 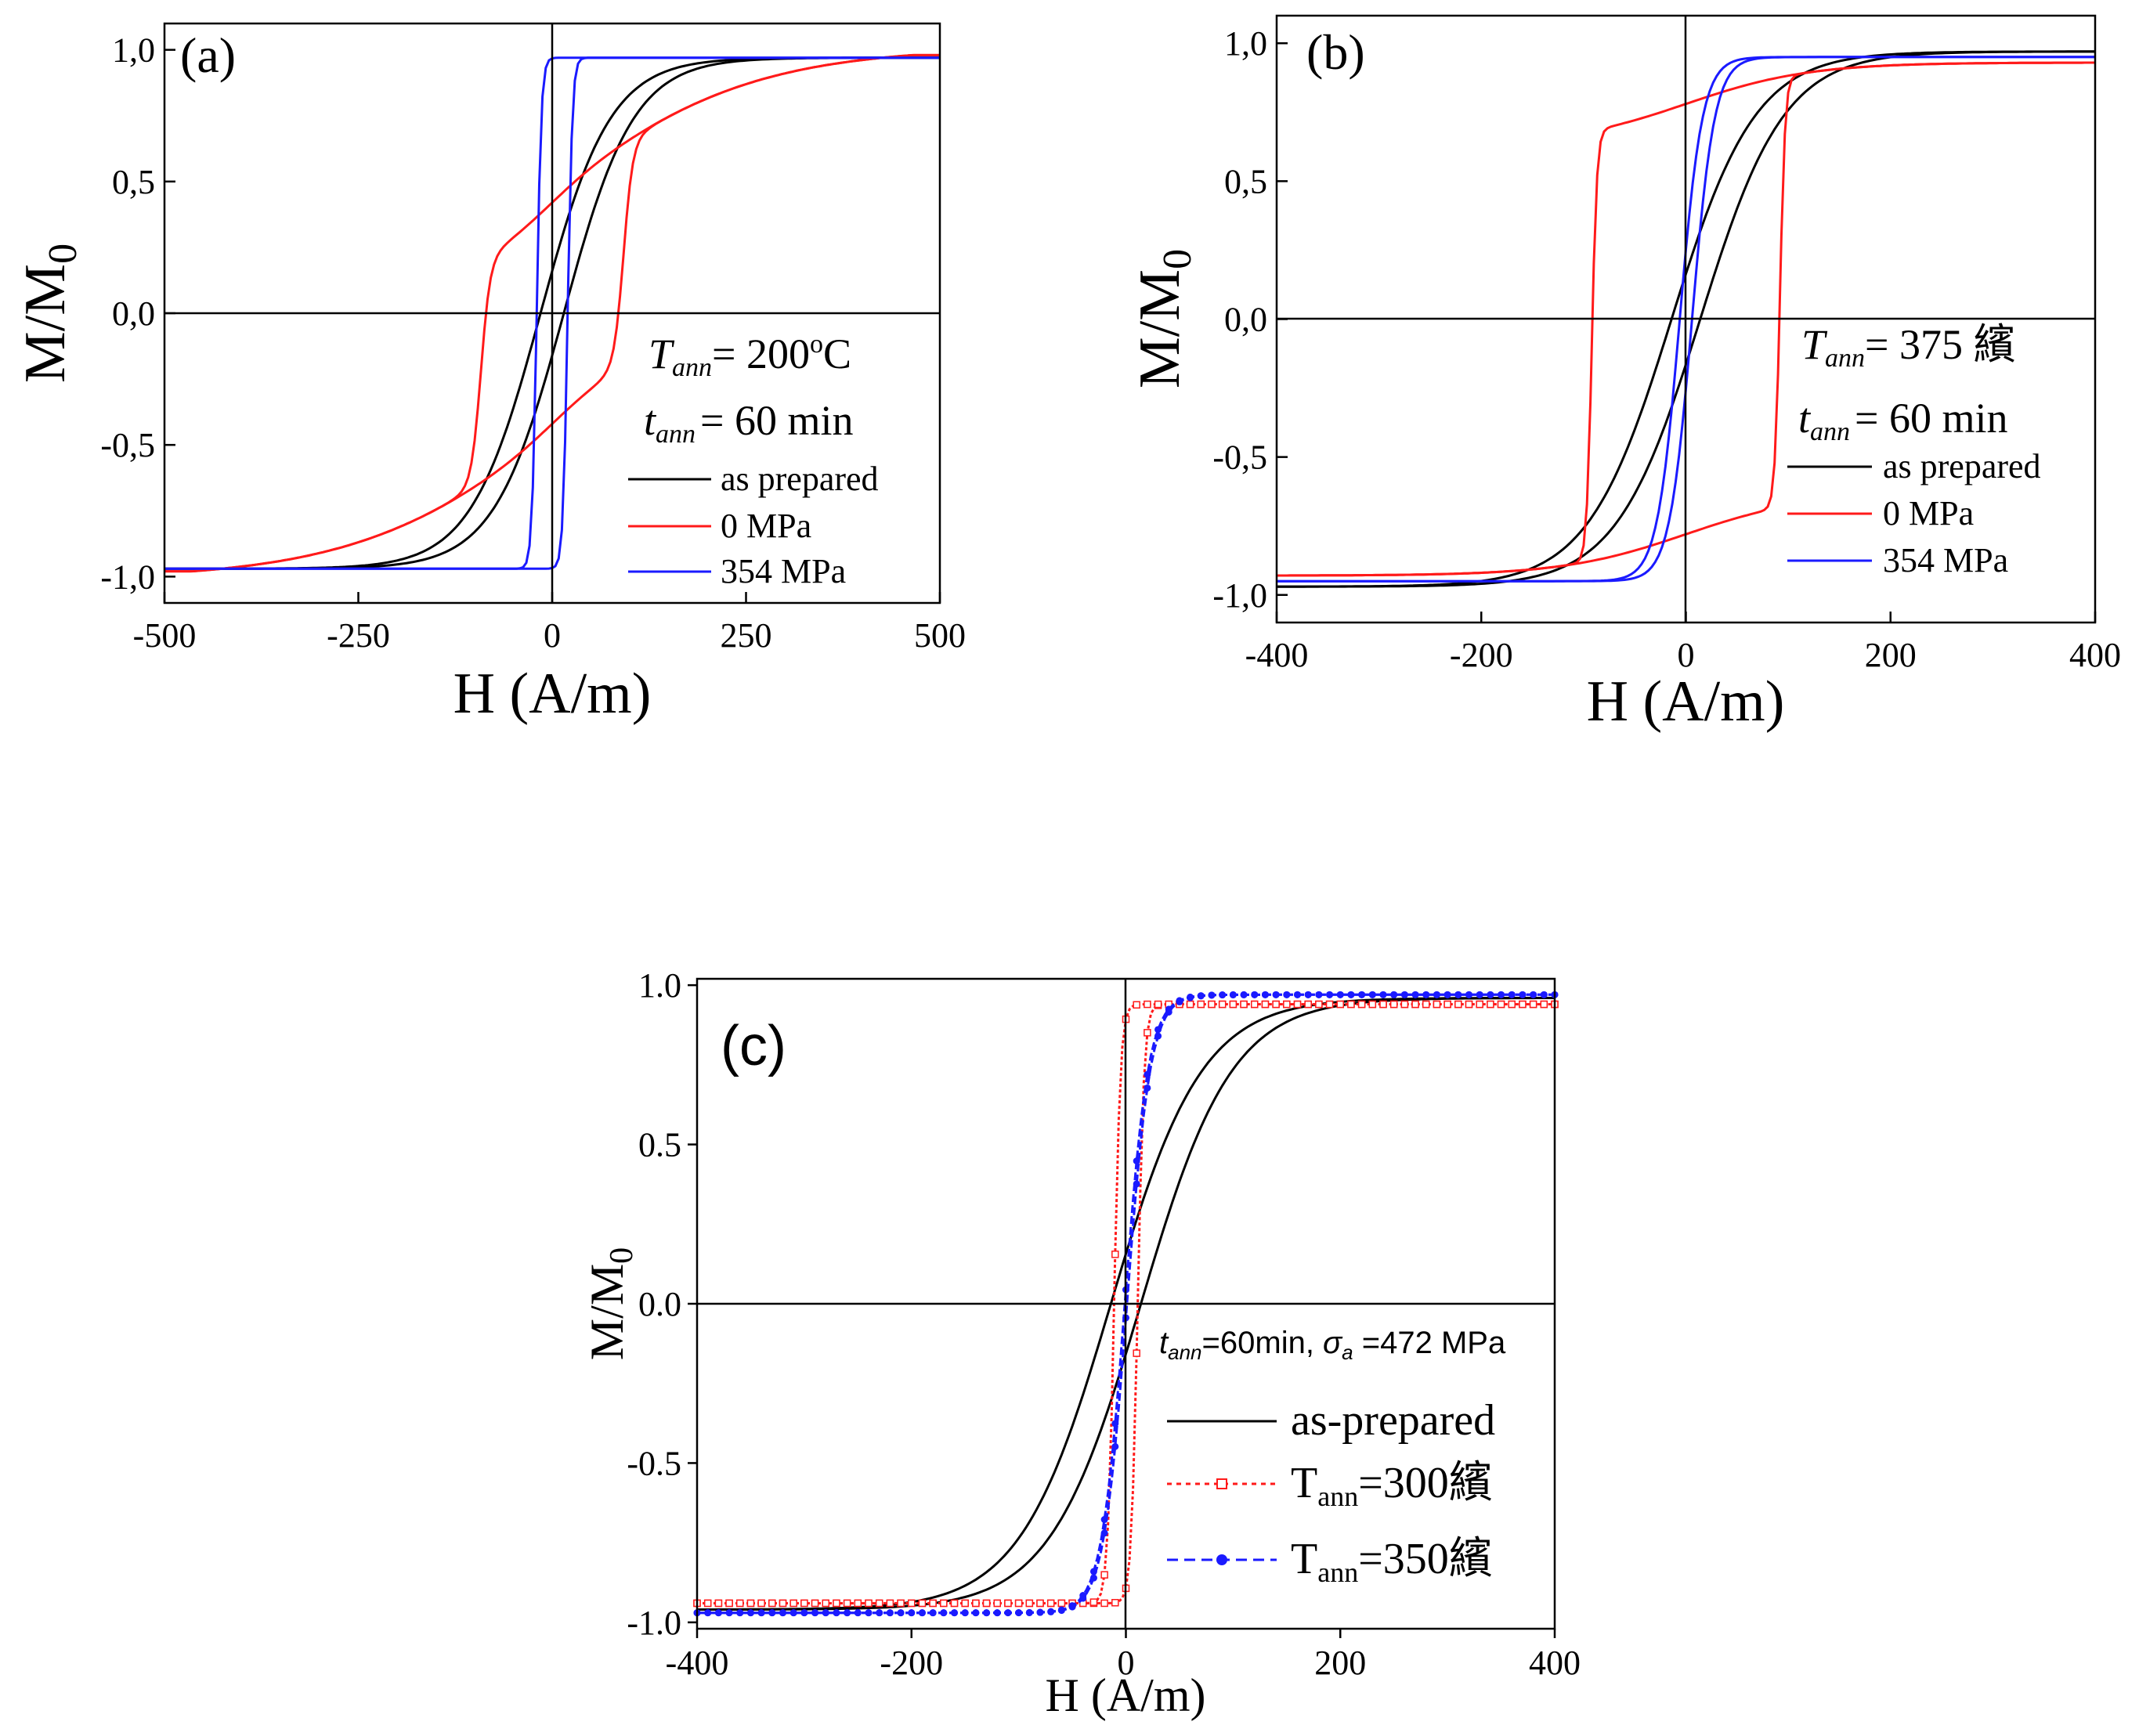 What do you see at coordinates (610, 1303) in the screenshot?
I see `panel-c-y-axis-label: M/M0` at bounding box center [610, 1303].